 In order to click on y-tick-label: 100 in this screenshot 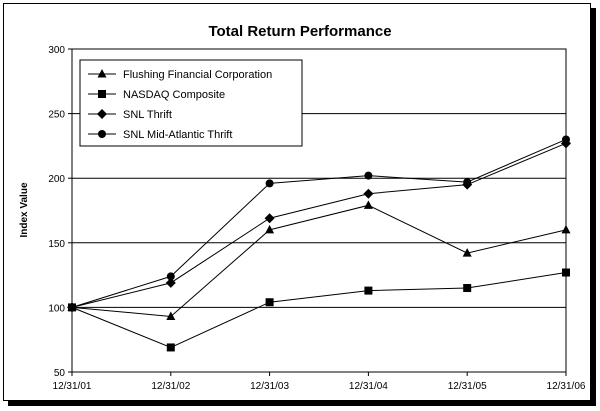, I will do `click(56, 308)`.